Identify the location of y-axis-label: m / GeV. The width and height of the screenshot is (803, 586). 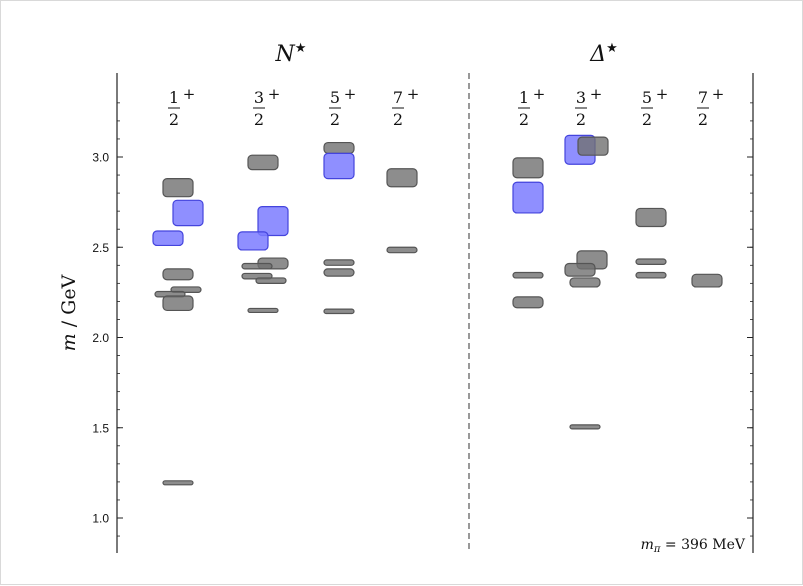
(69, 312).